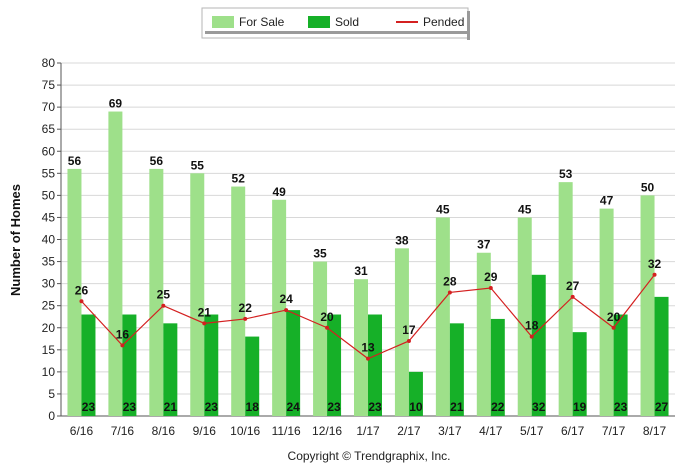 The height and width of the screenshot is (472, 693). I want to click on x-tick-label: 10/16, so click(245, 431).